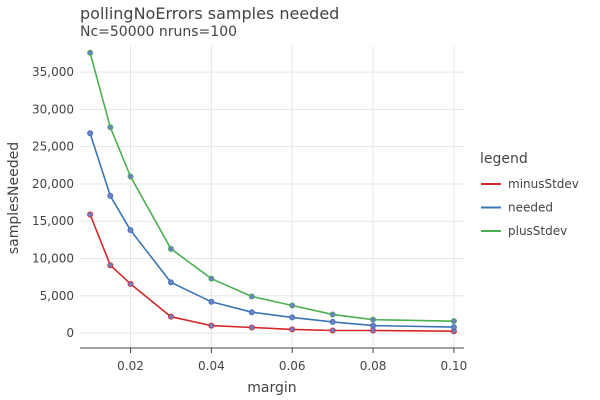  What do you see at coordinates (14, 198) in the screenshot?
I see `y-axis-title: samplesNeeded` at bounding box center [14, 198].